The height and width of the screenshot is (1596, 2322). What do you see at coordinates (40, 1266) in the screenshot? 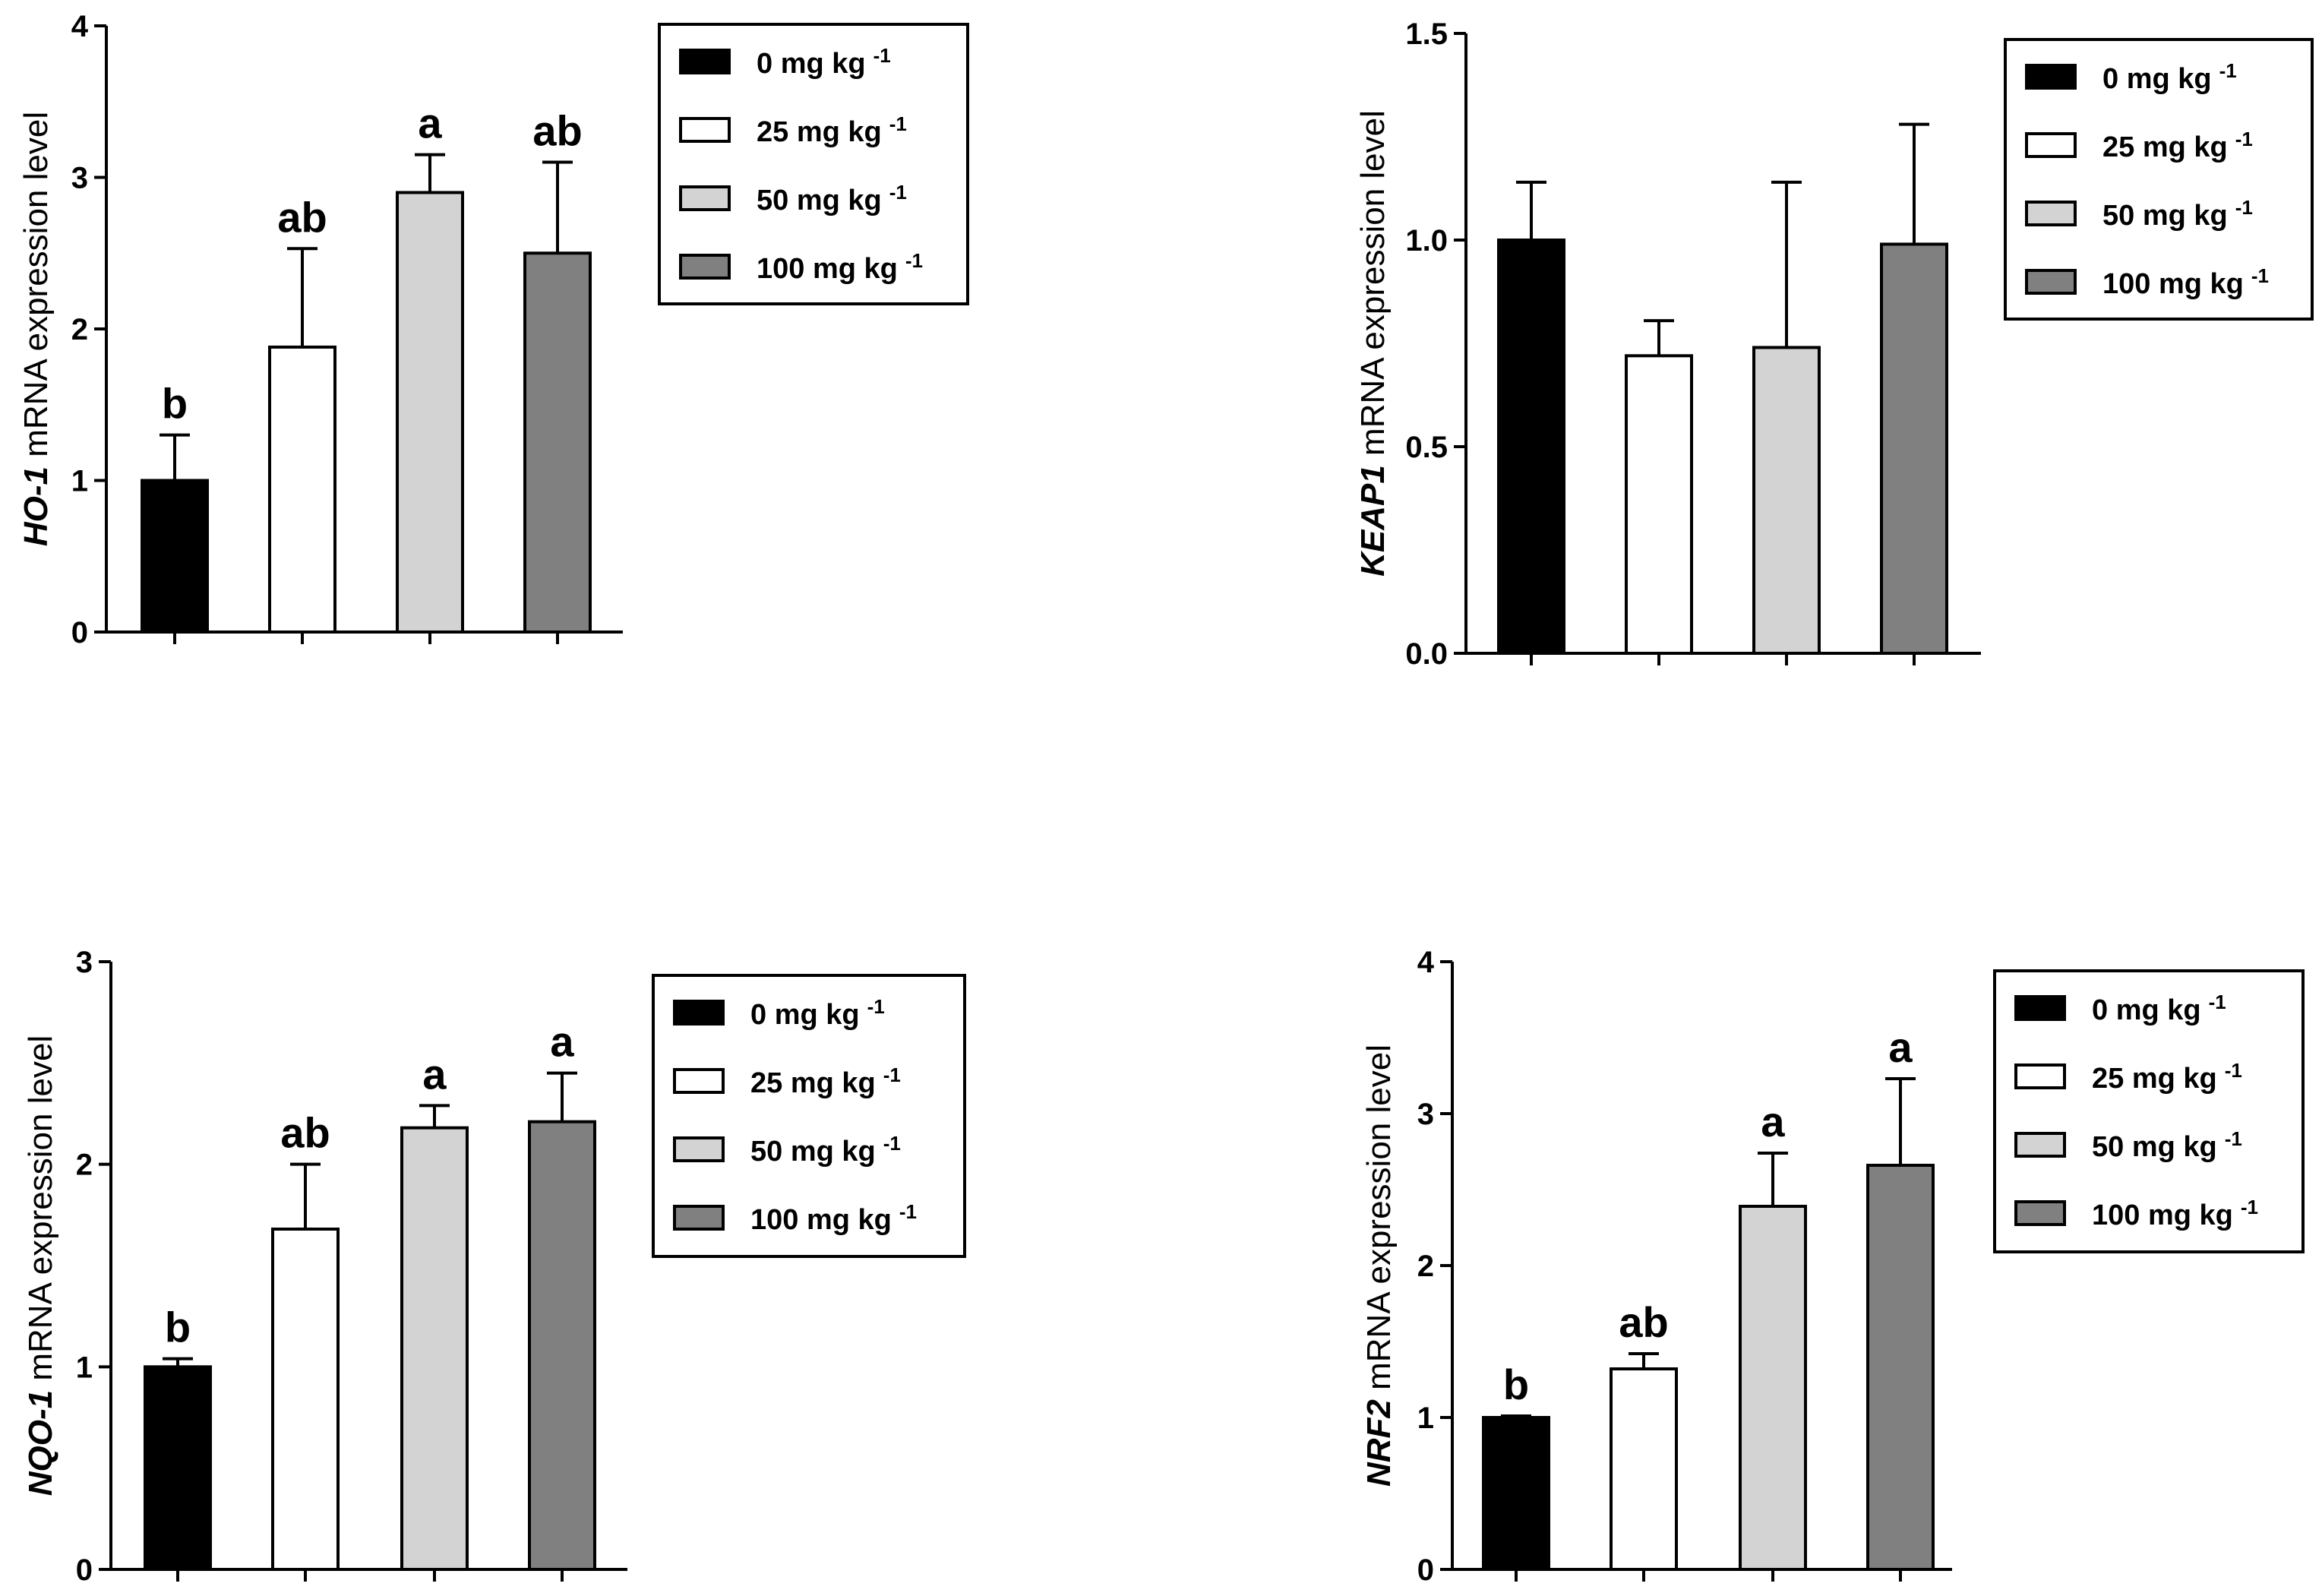
I see `y-axis-label: NQO-1 mRNA expression level` at bounding box center [40, 1266].